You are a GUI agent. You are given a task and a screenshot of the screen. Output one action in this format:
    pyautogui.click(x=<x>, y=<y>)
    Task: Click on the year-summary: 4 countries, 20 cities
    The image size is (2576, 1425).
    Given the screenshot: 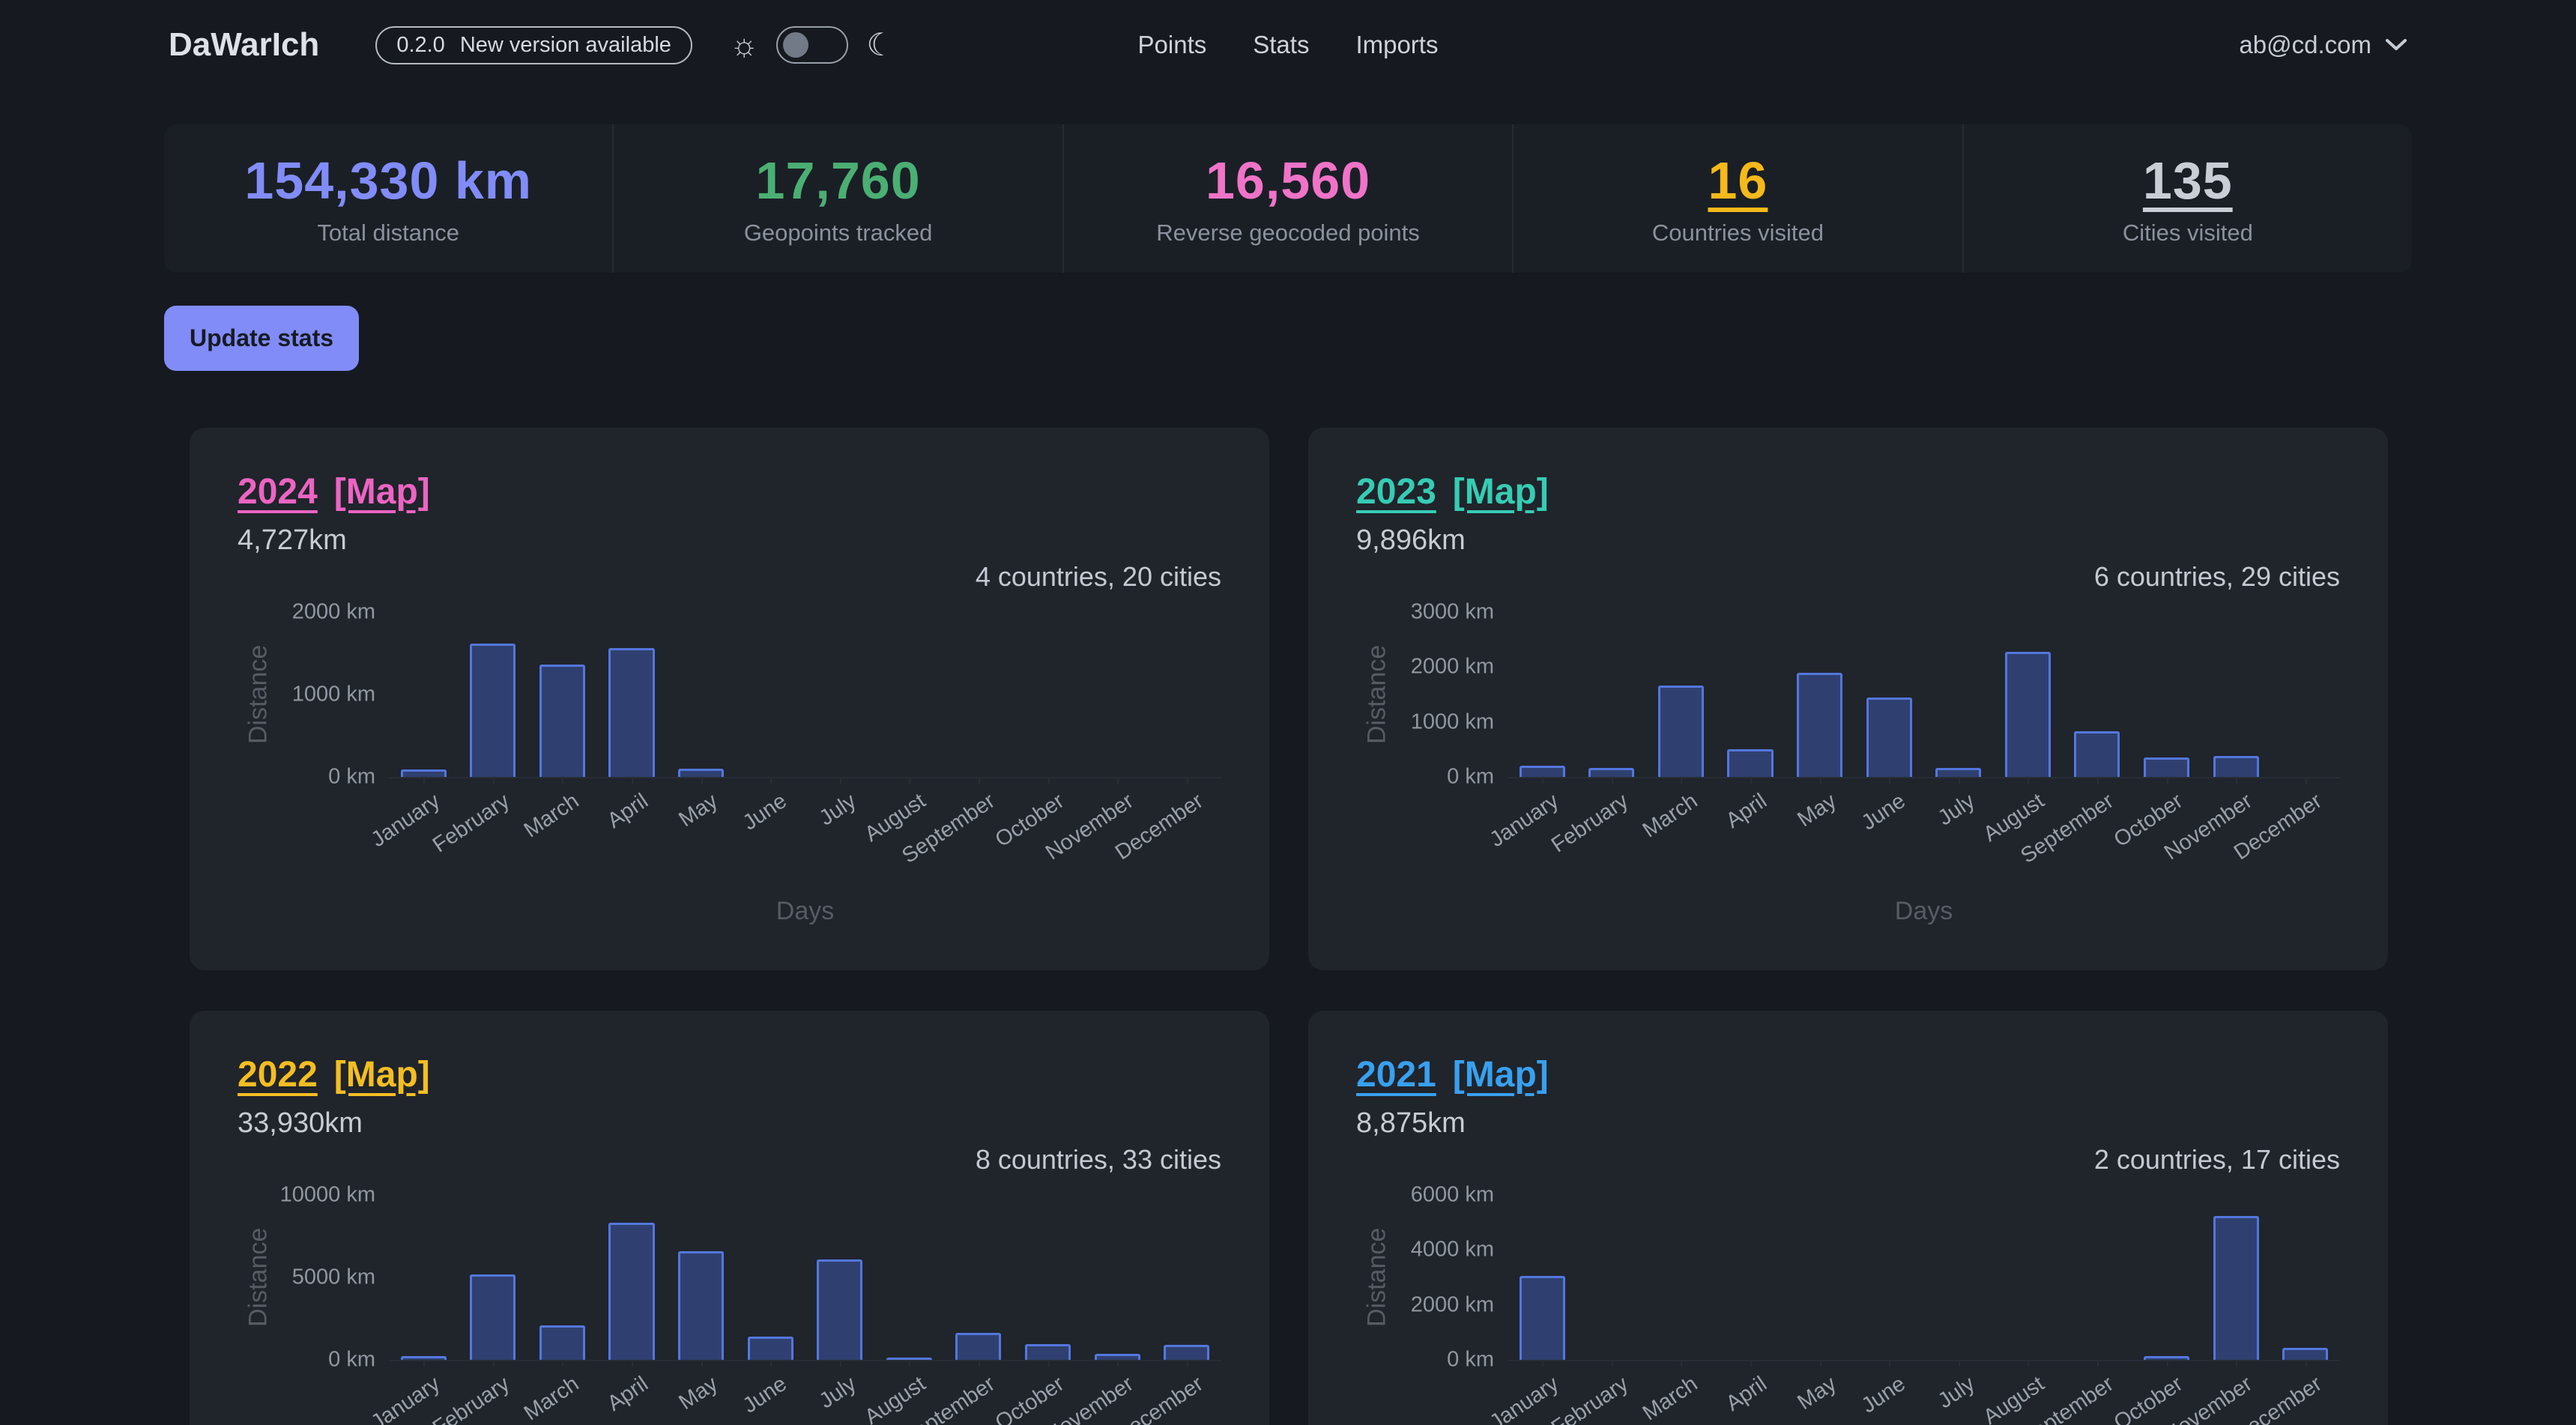 What is the action you would take?
    pyautogui.click(x=1098, y=576)
    